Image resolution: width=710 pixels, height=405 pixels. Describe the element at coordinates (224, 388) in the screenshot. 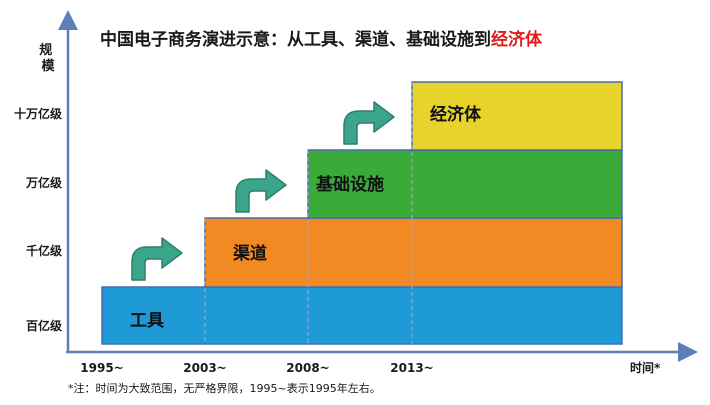

I see `footnote: *注：时间为大致范围，无严格界限，1995~表示1995年左右。` at that location.